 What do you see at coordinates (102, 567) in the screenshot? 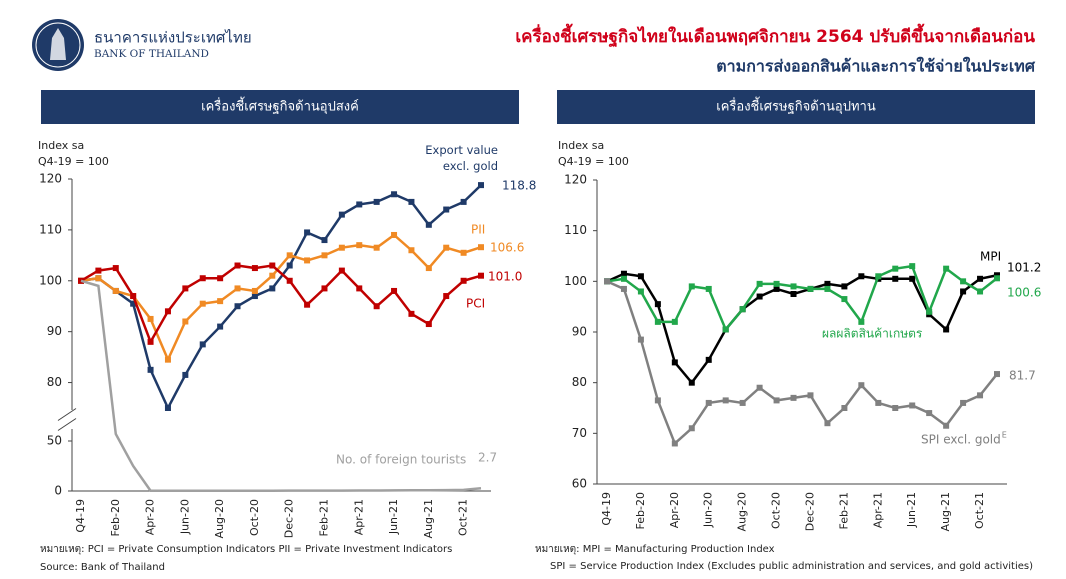
I see `footnote: Source: Bank of Thailand` at bounding box center [102, 567].